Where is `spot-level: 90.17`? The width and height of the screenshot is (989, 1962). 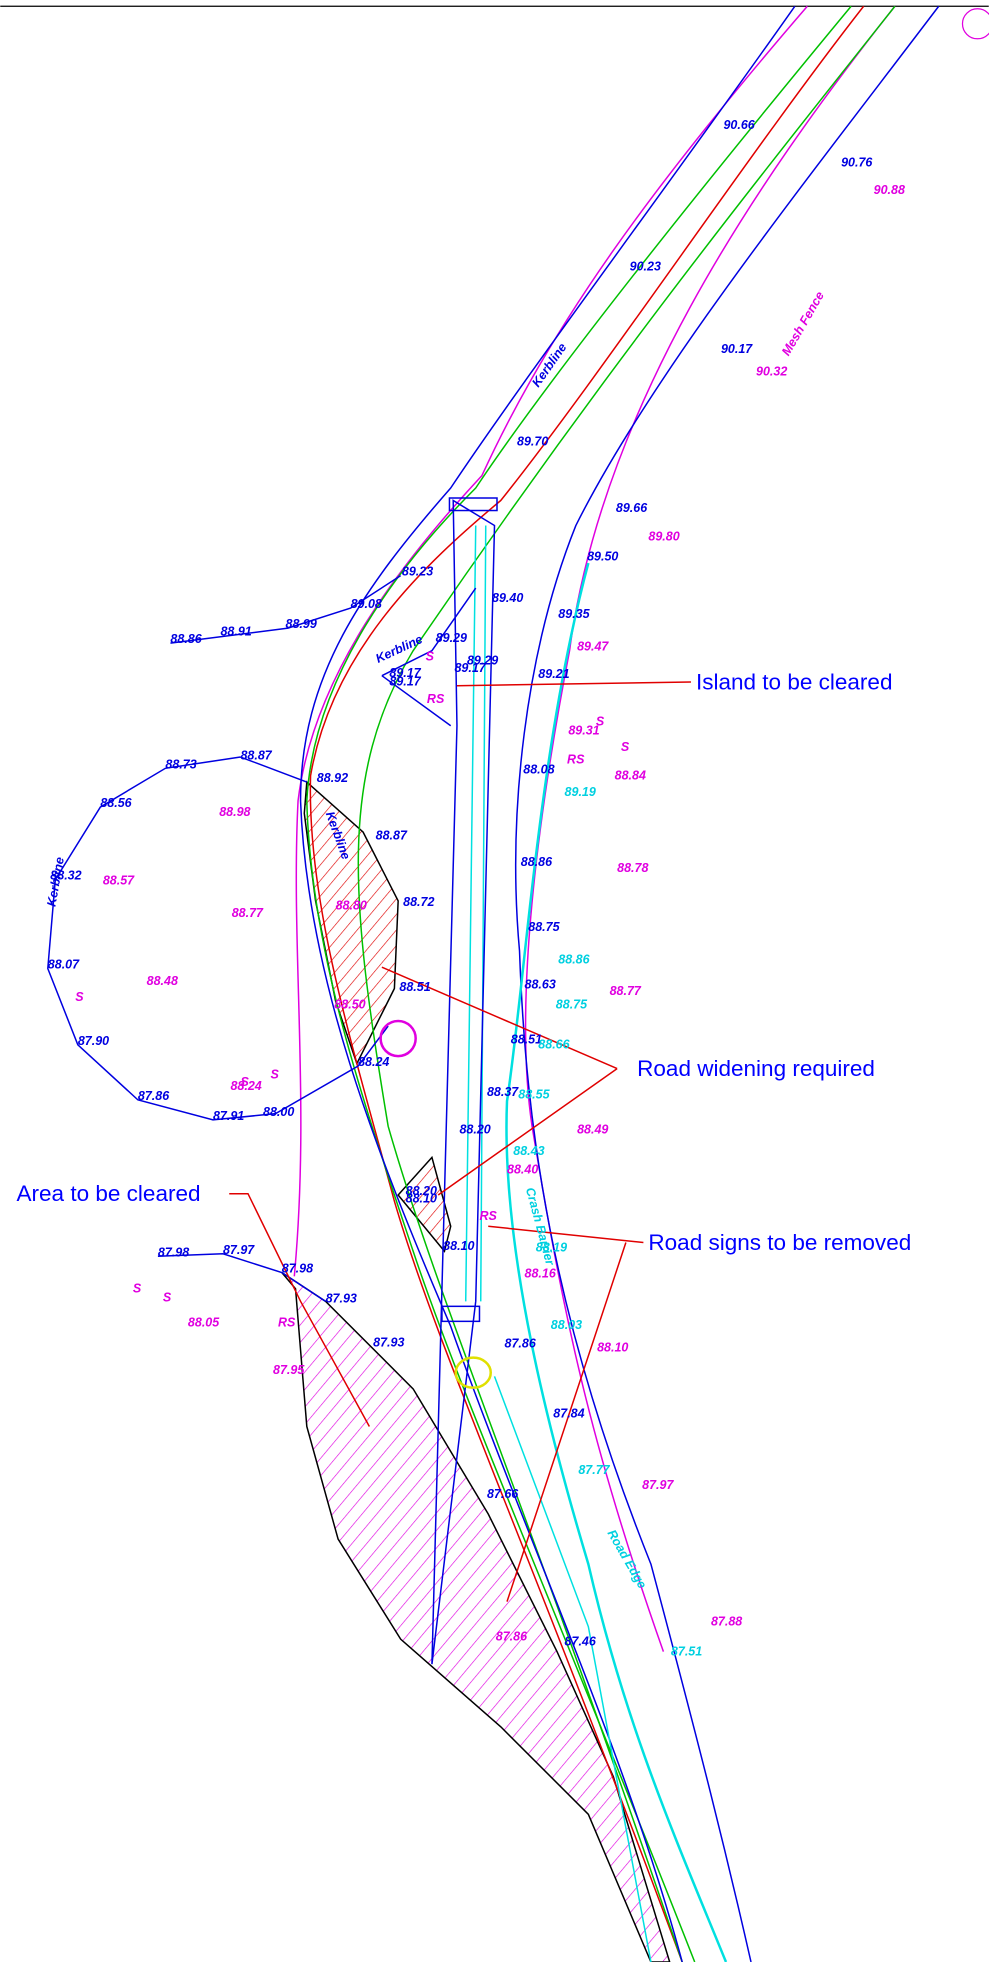
spot-level: 90.17 is located at coordinates (737, 349).